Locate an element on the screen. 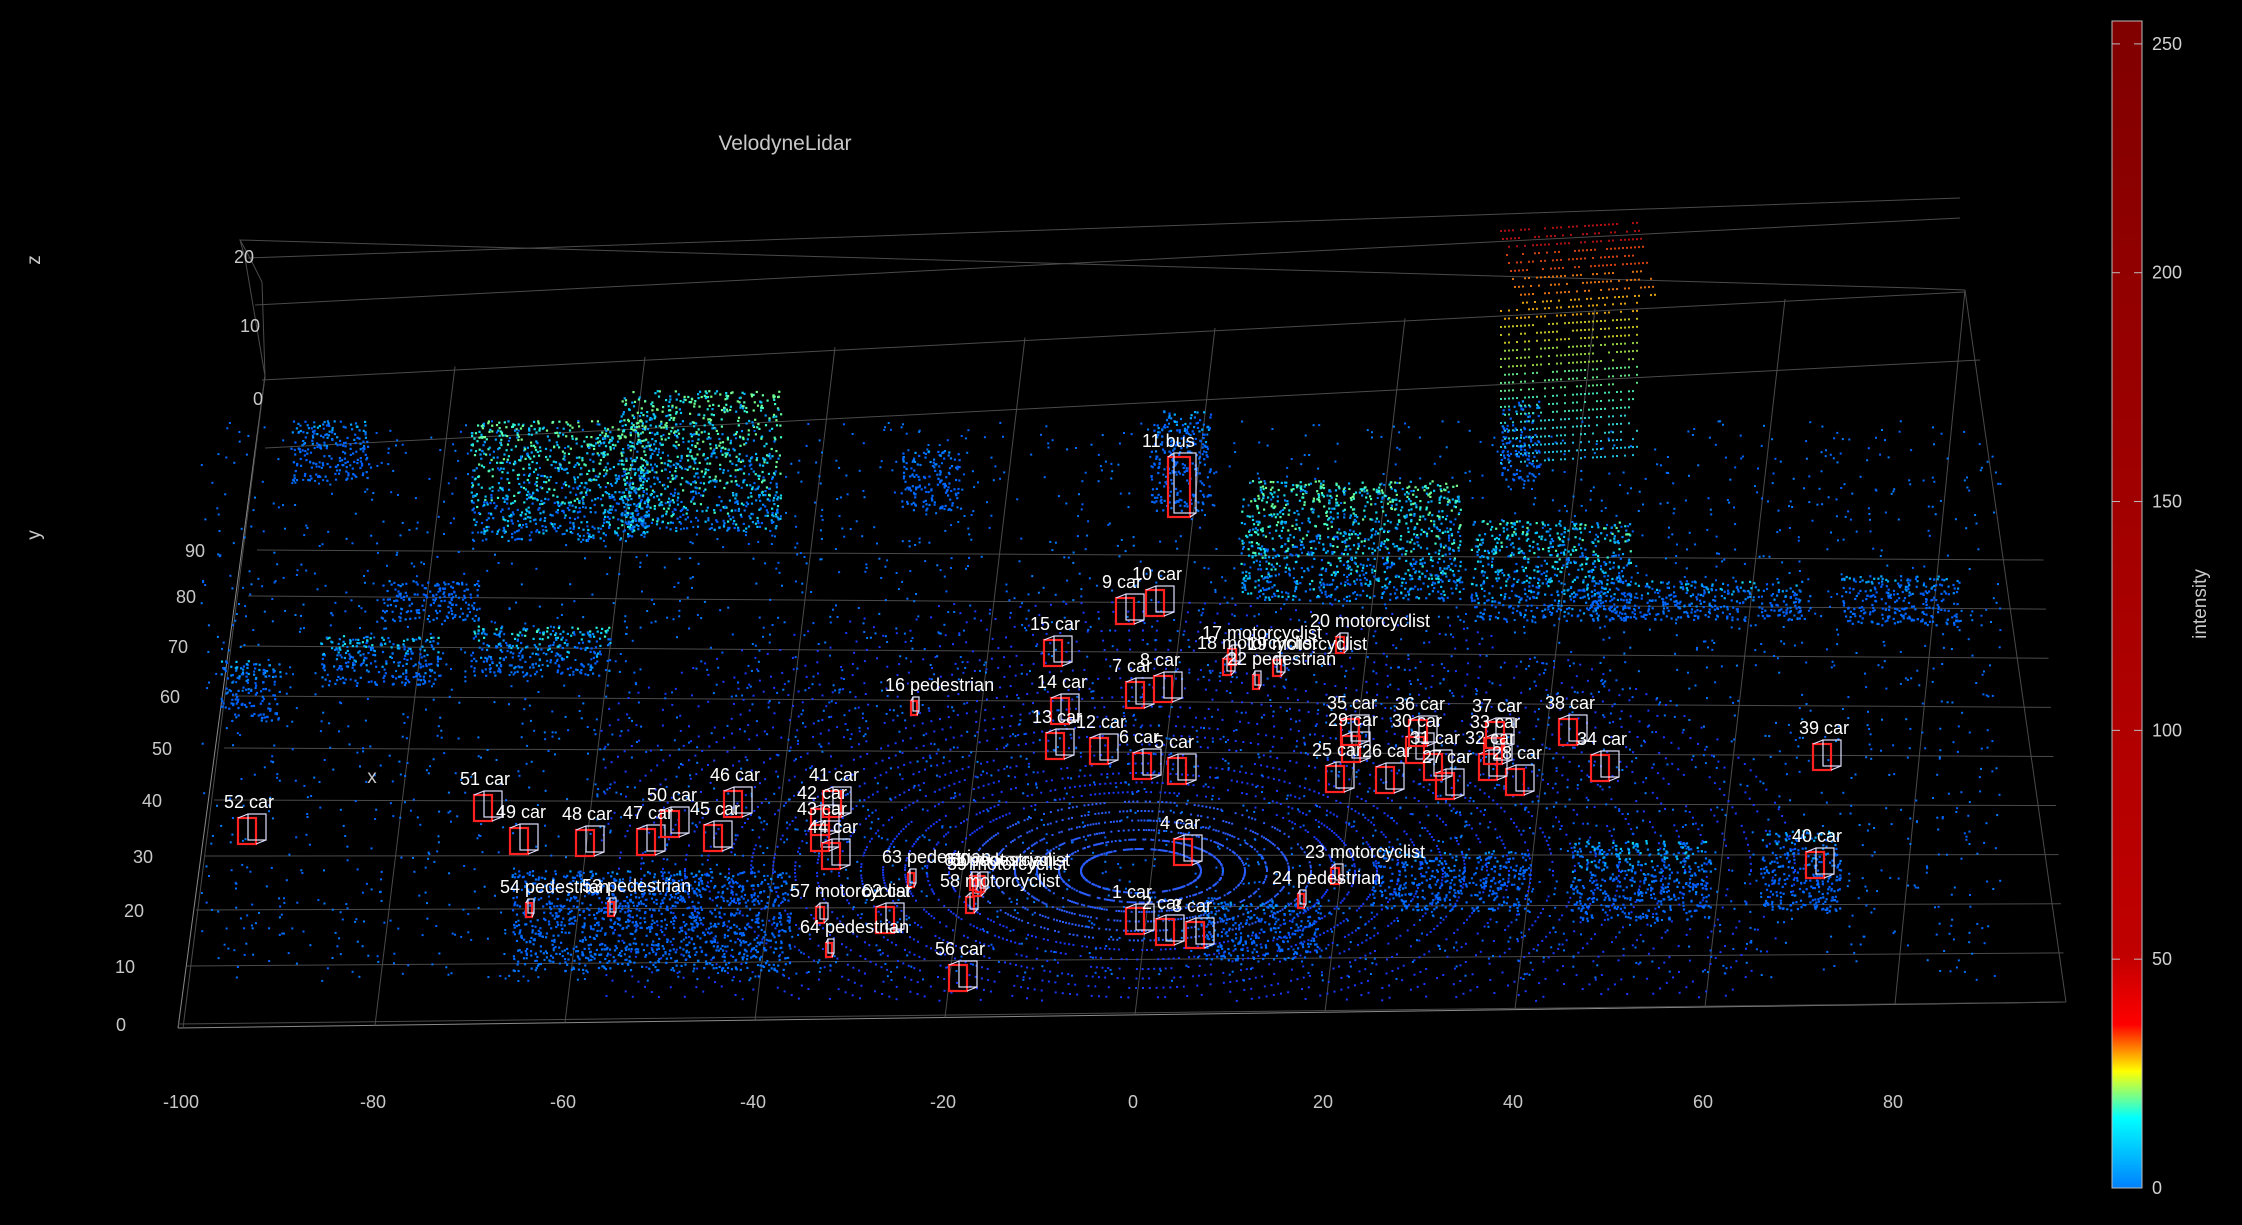 This screenshot has width=2242, height=1225. x-tick-label: -80 is located at coordinates (373, 1102).